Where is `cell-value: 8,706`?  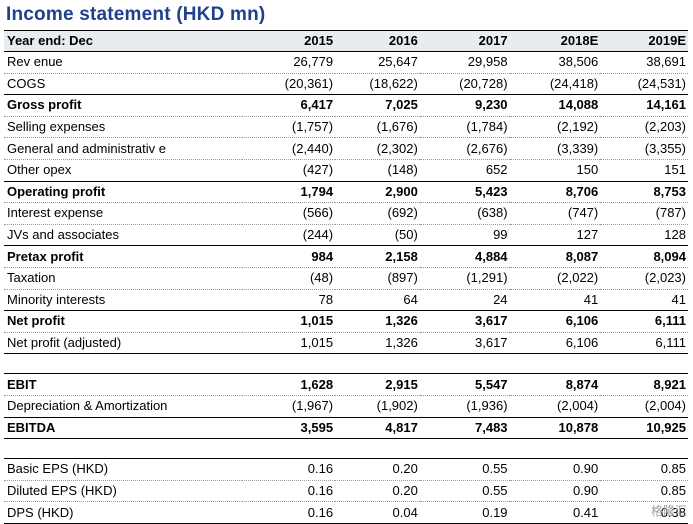
cell-value: 8,706 is located at coordinates (555, 192).